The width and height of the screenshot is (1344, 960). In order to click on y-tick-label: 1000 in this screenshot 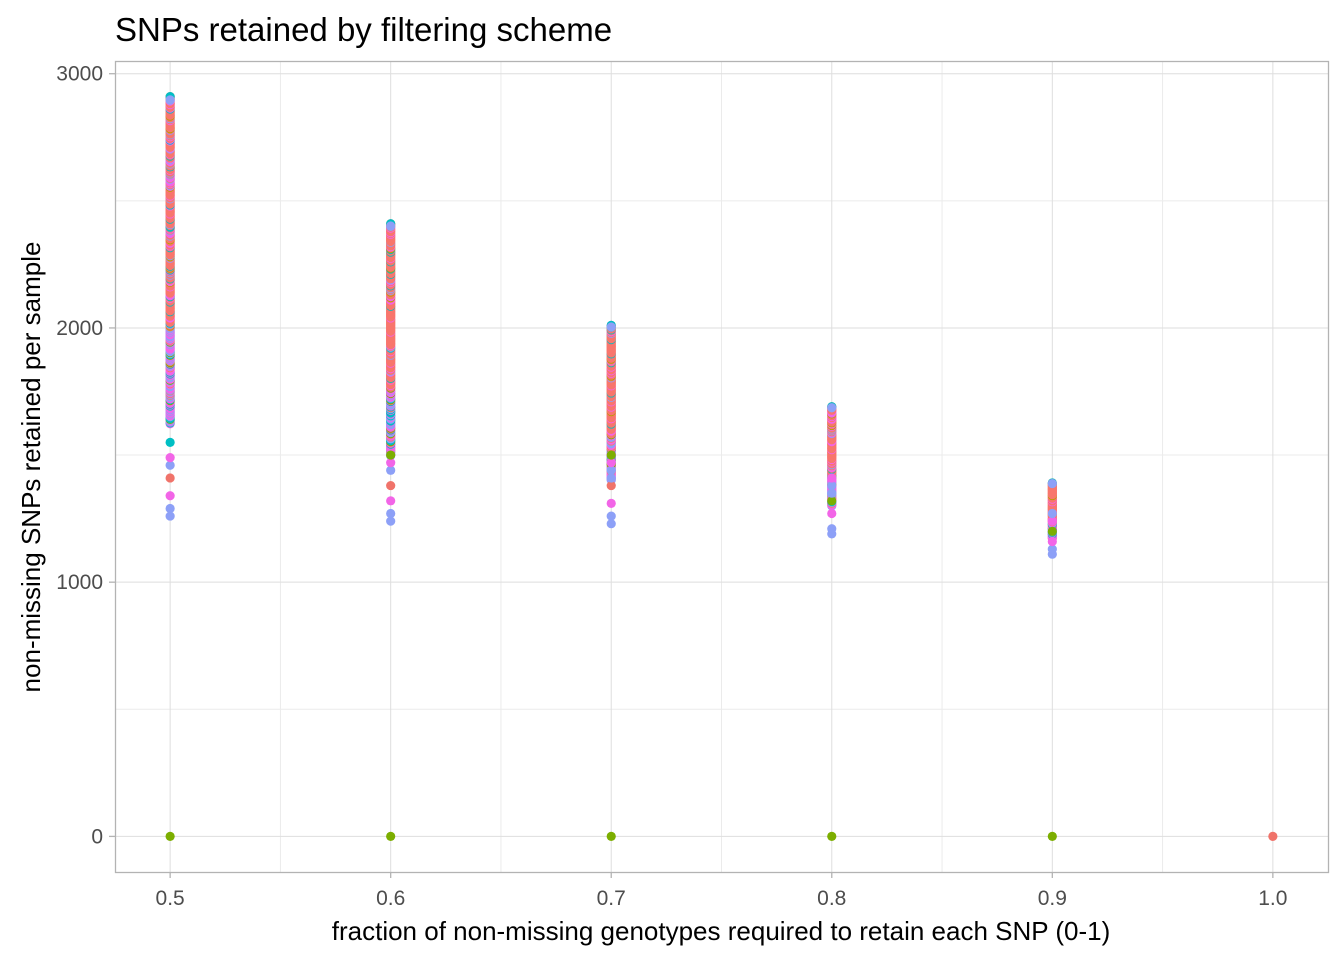, I will do `click(79, 582)`.